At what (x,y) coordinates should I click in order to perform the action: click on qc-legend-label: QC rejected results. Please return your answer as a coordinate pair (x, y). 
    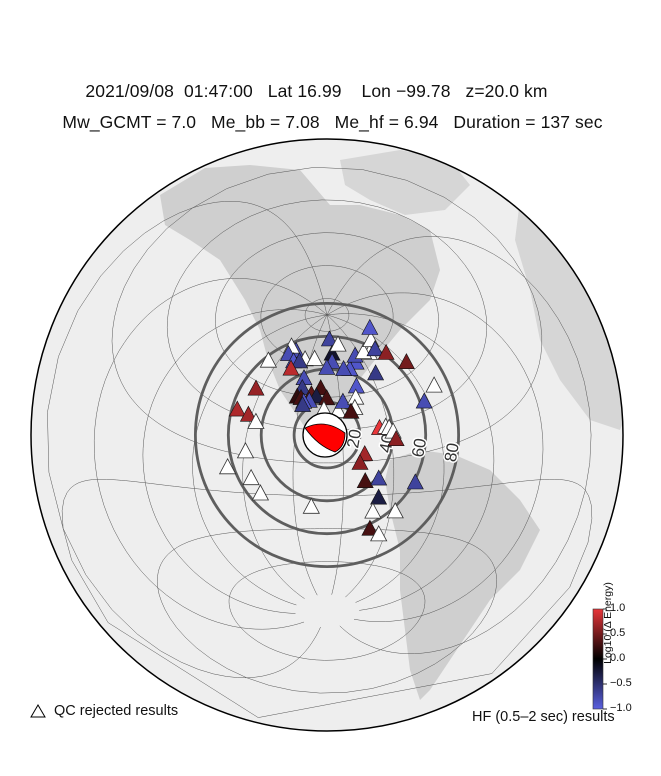
    Looking at the image, I should click on (116, 711).